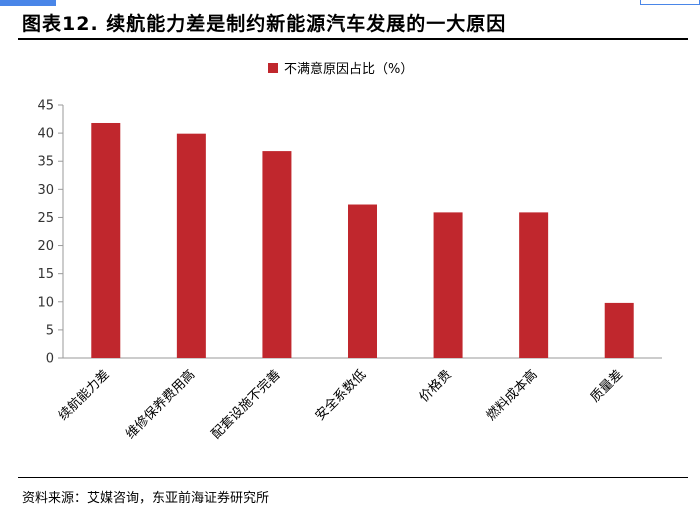 This screenshot has width=700, height=517. I want to click on chart-legend: 不满意原因占比（%）, so click(340, 69).